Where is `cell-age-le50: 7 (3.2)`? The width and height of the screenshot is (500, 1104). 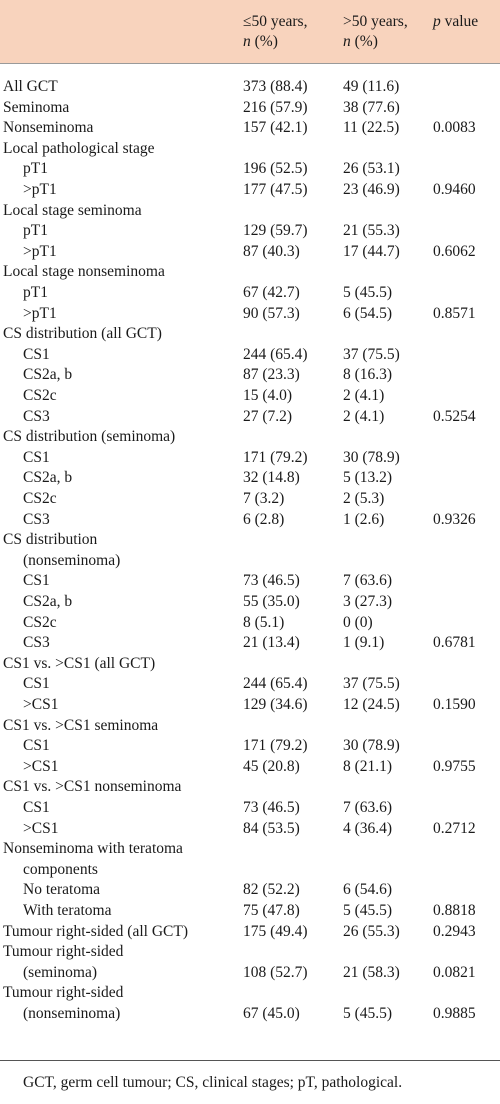 cell-age-le50: 7 (3.2) is located at coordinates (264, 498).